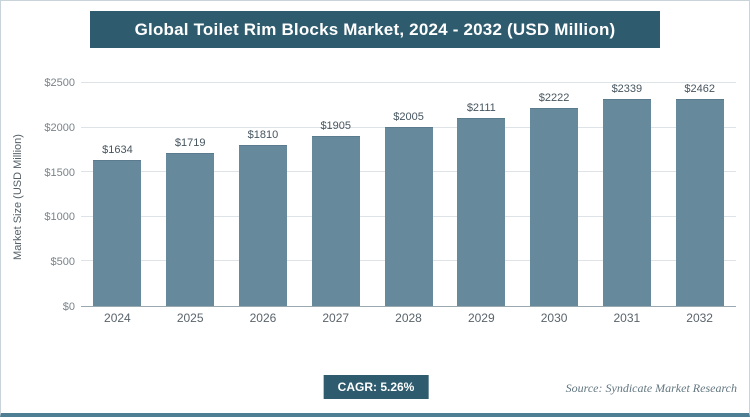  I want to click on bar-value-label: $2111, so click(481, 107).